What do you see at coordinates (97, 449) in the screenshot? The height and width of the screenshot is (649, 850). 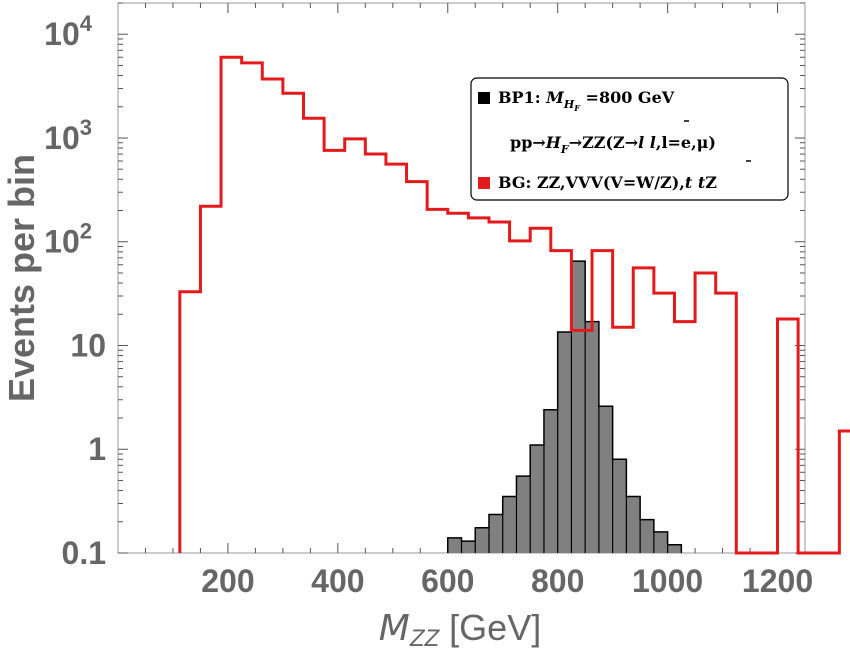 I see `y-tick-label: 1` at bounding box center [97, 449].